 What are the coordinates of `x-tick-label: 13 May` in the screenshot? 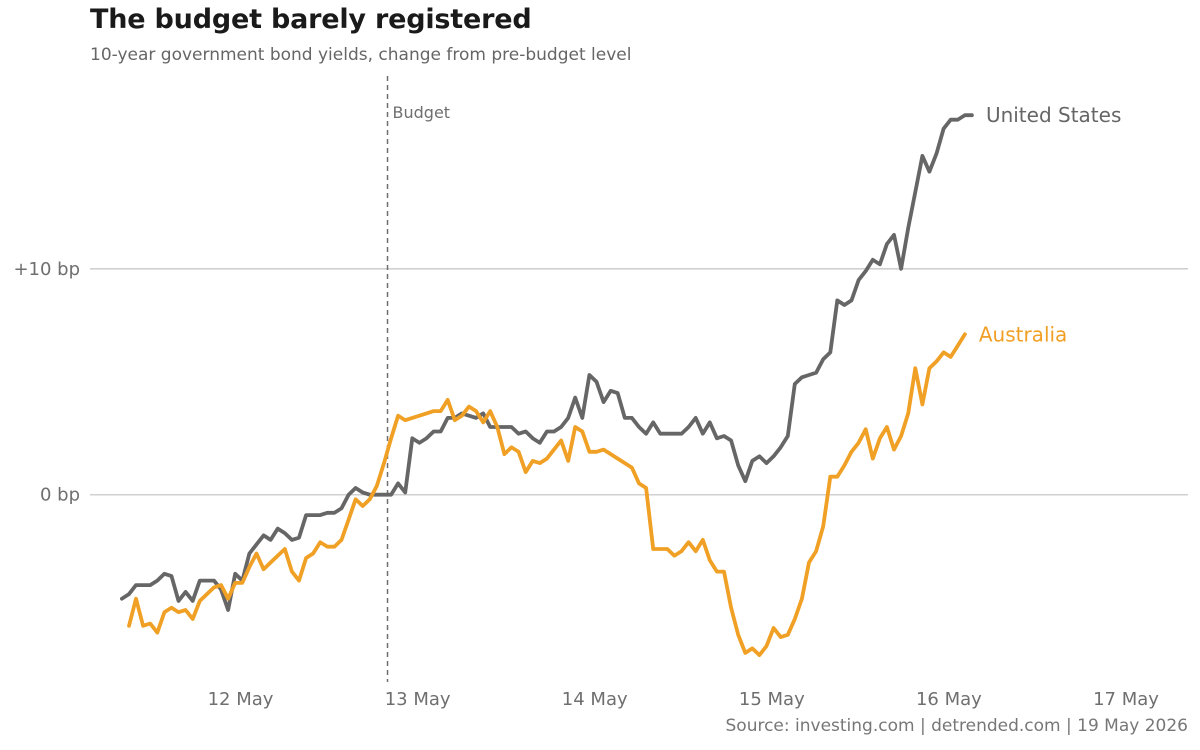 It's located at (418, 699).